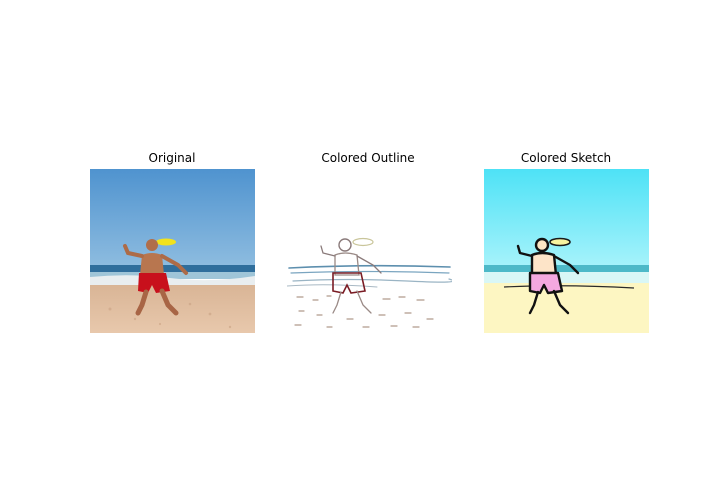 Image resolution: width=720 pixels, height=504 pixels. I want to click on colored-sketch-image, so click(566, 251).